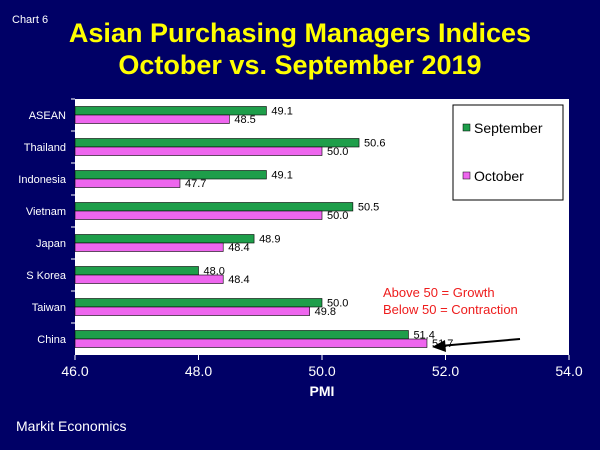 Image resolution: width=600 pixels, height=450 pixels. Describe the element at coordinates (281, 176) in the screenshot. I see `value-label-indonesia-september: 49.1` at that location.